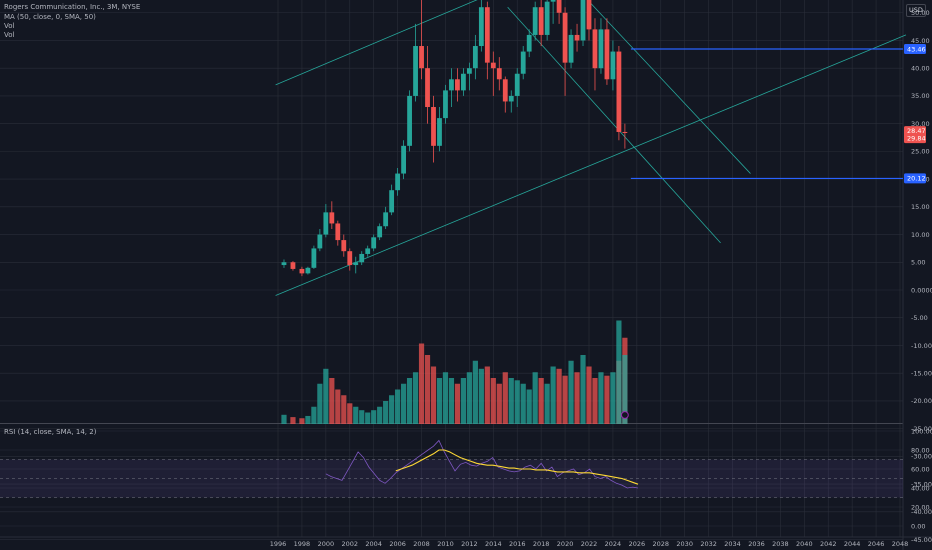 The image size is (932, 550). Describe the element at coordinates (50, 17) in the screenshot. I see `ma-indicator-label: MA (50, close, 0, SMA, 50)` at that location.